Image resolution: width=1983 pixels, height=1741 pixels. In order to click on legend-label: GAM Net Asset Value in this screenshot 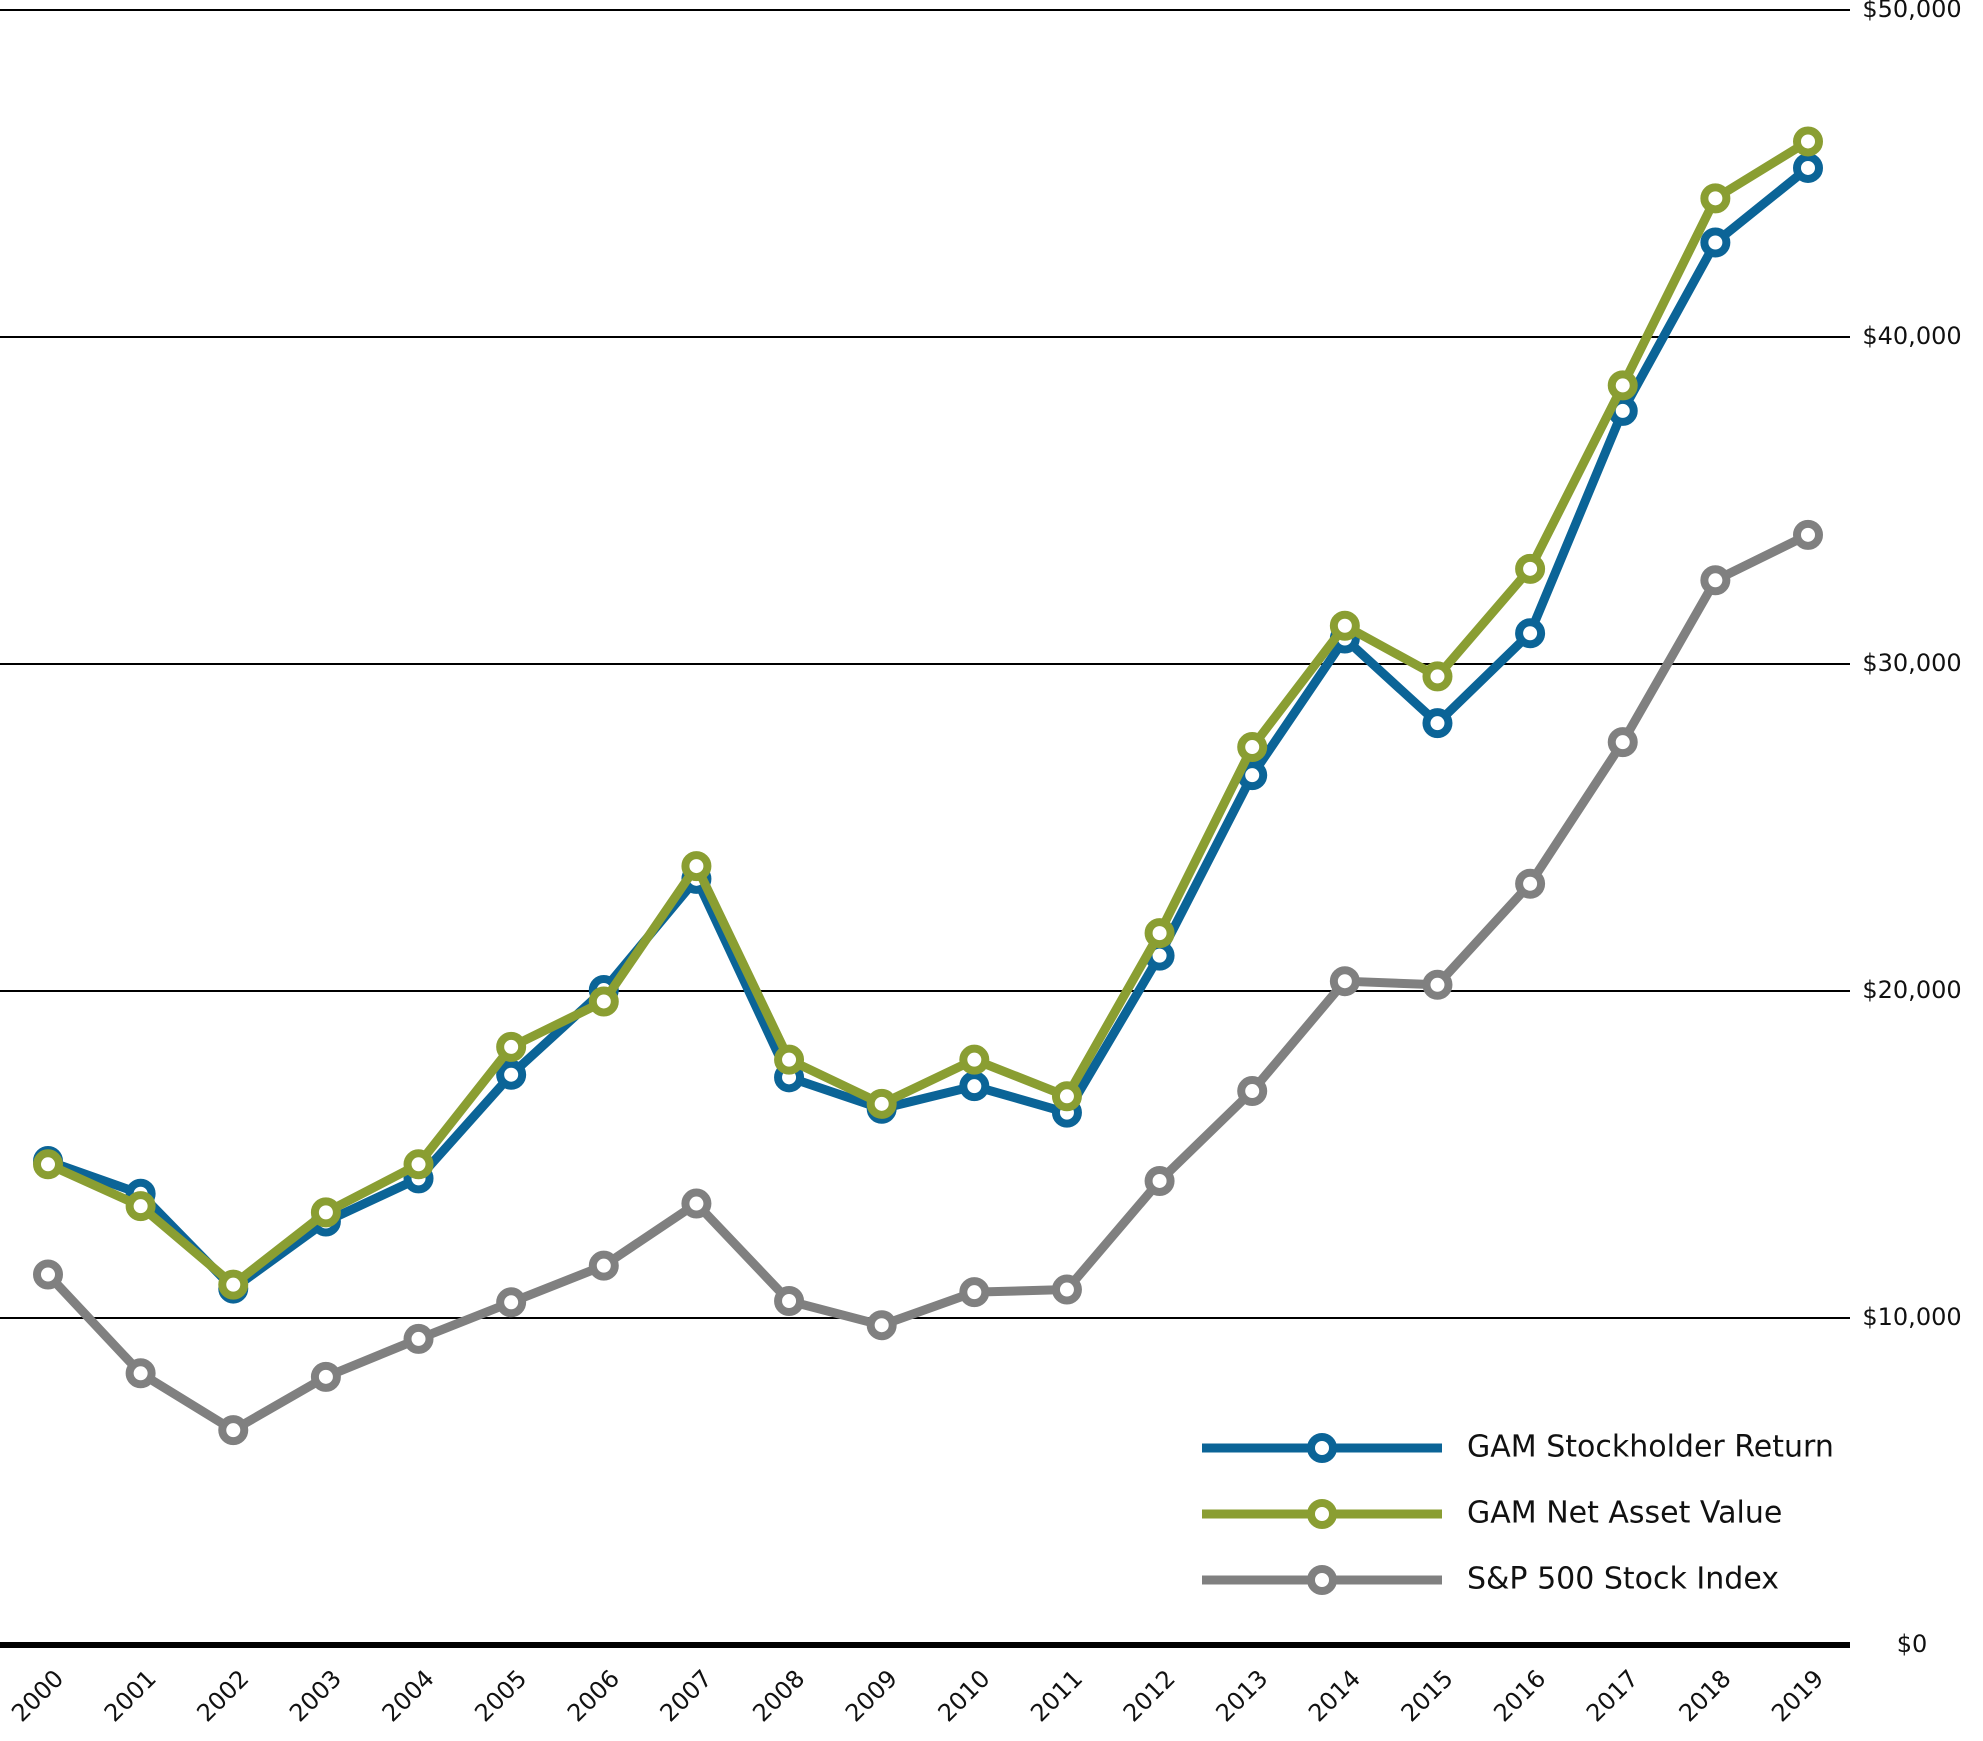, I will do `click(1624, 1513)`.